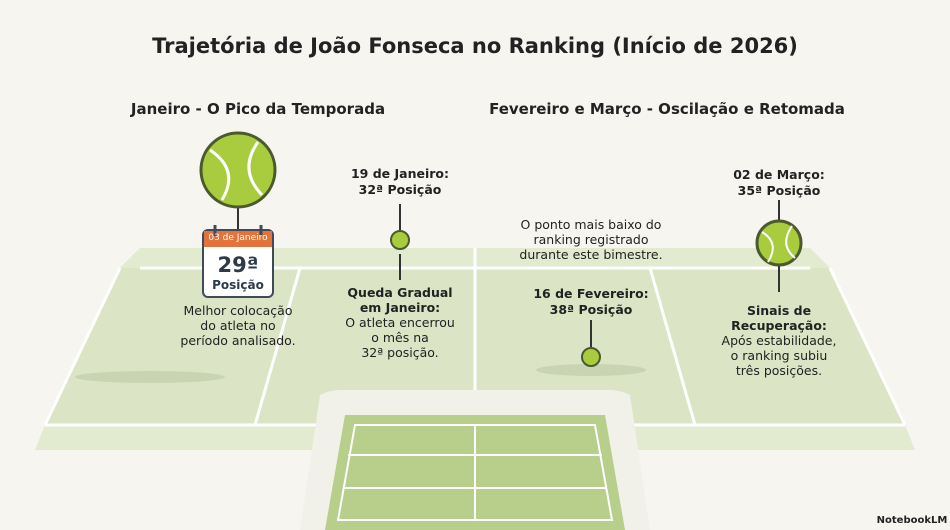  What do you see at coordinates (400, 189) in the screenshot?
I see `event-label: 32ª Posição` at bounding box center [400, 189].